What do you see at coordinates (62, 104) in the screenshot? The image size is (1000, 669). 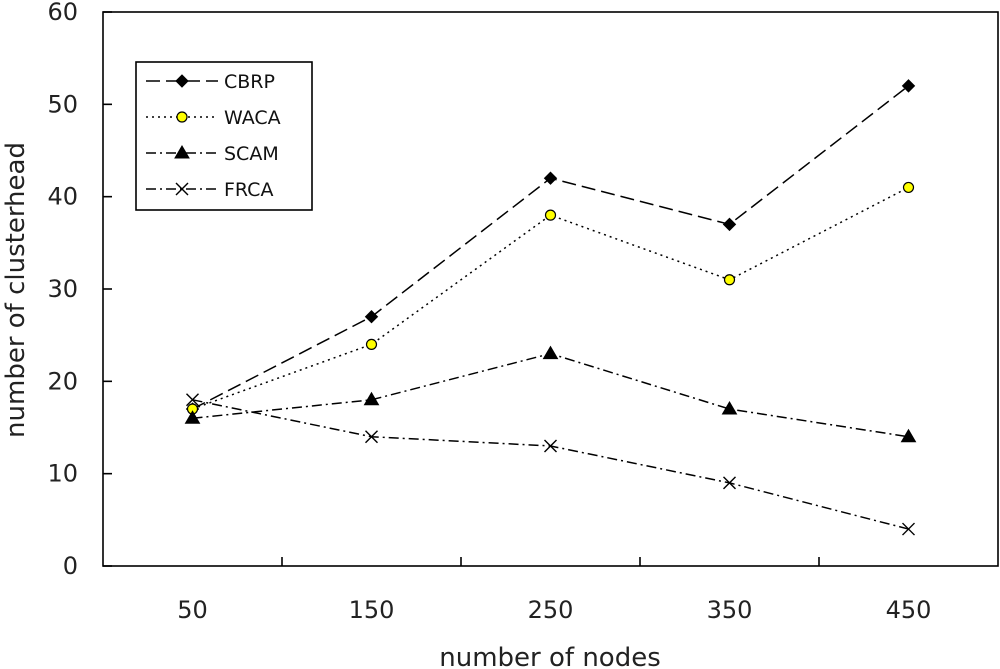 I see `y-tick-label: 50` at bounding box center [62, 104].